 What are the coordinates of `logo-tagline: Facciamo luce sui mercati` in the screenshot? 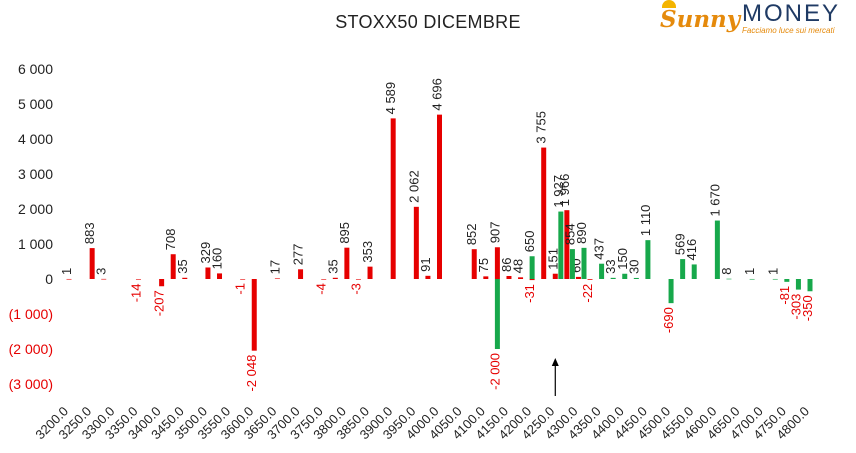 It's located at (788, 30).